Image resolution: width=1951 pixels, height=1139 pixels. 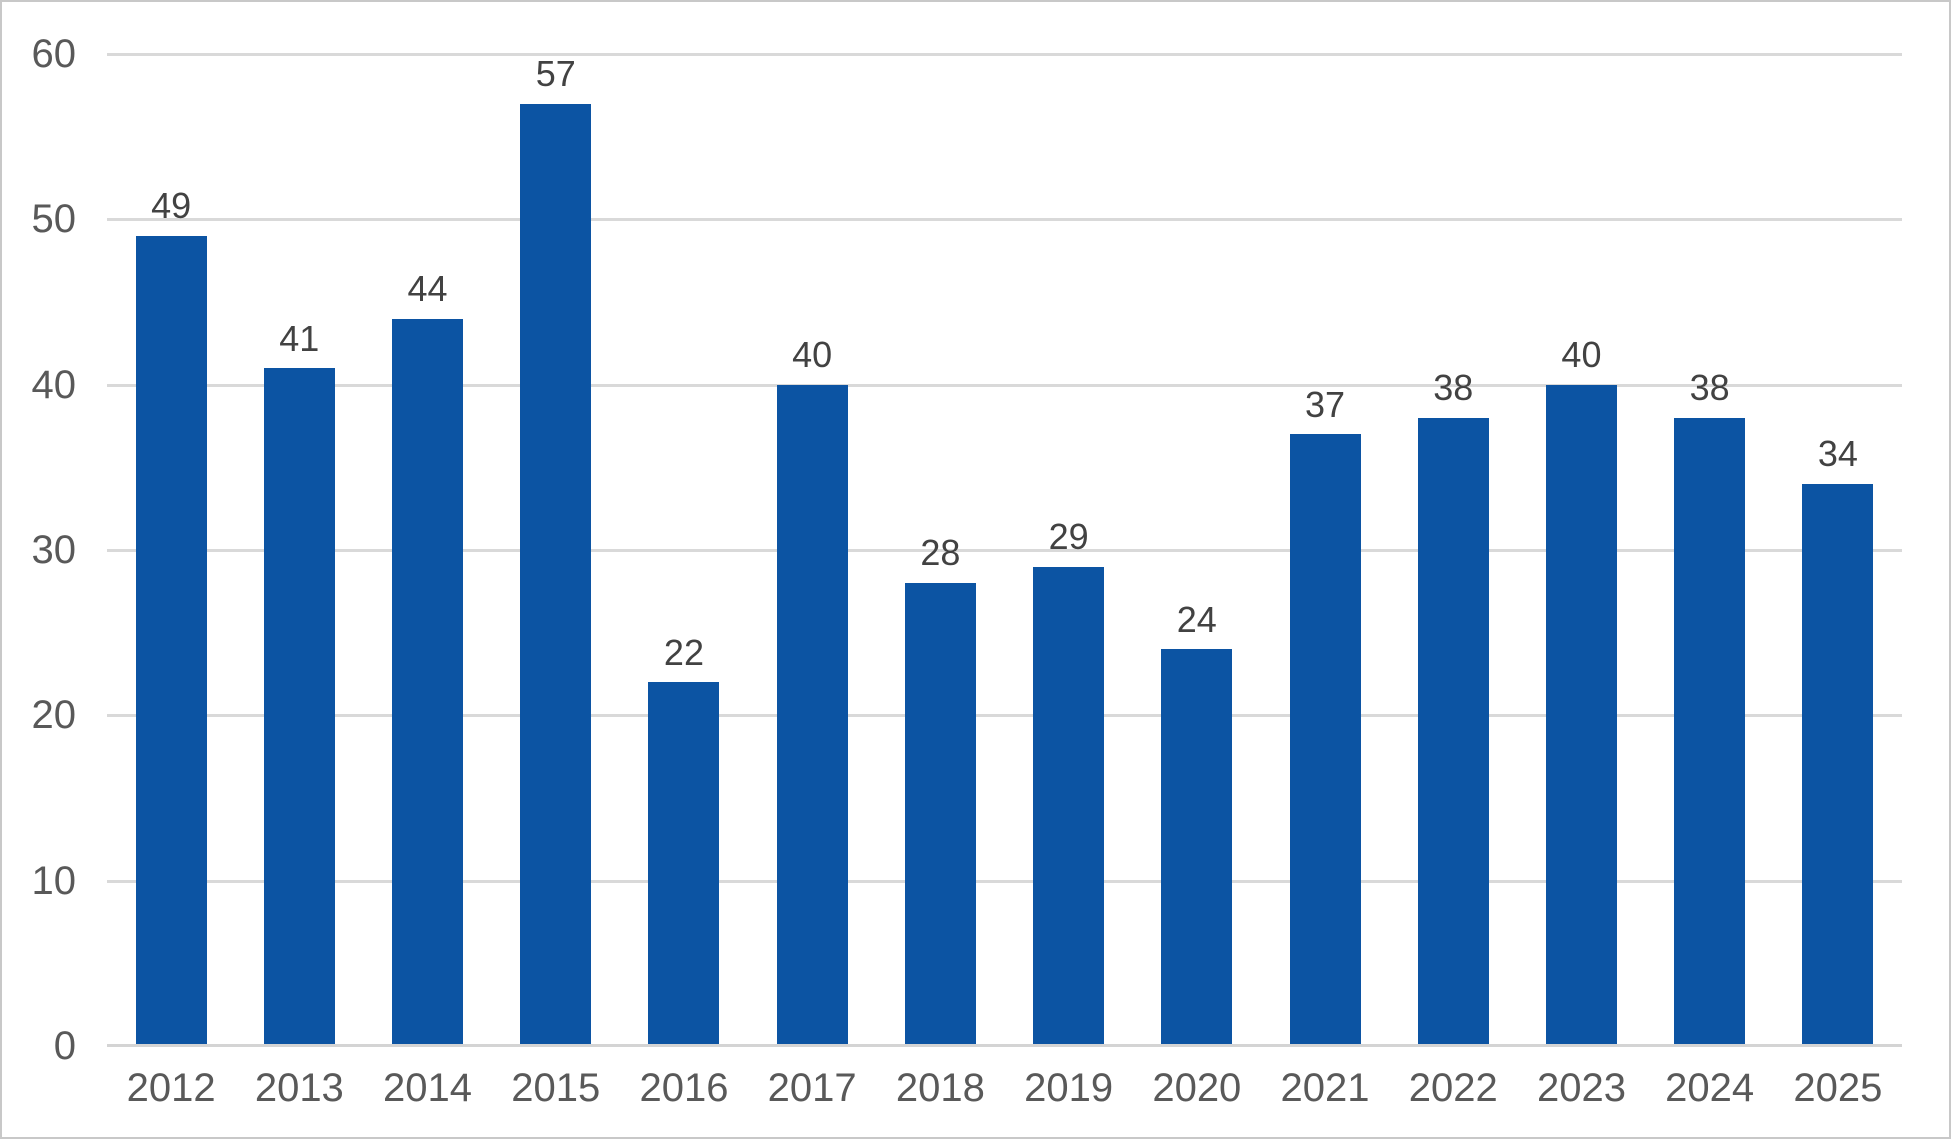 I want to click on bar-2018: 28, so click(x=940, y=788).